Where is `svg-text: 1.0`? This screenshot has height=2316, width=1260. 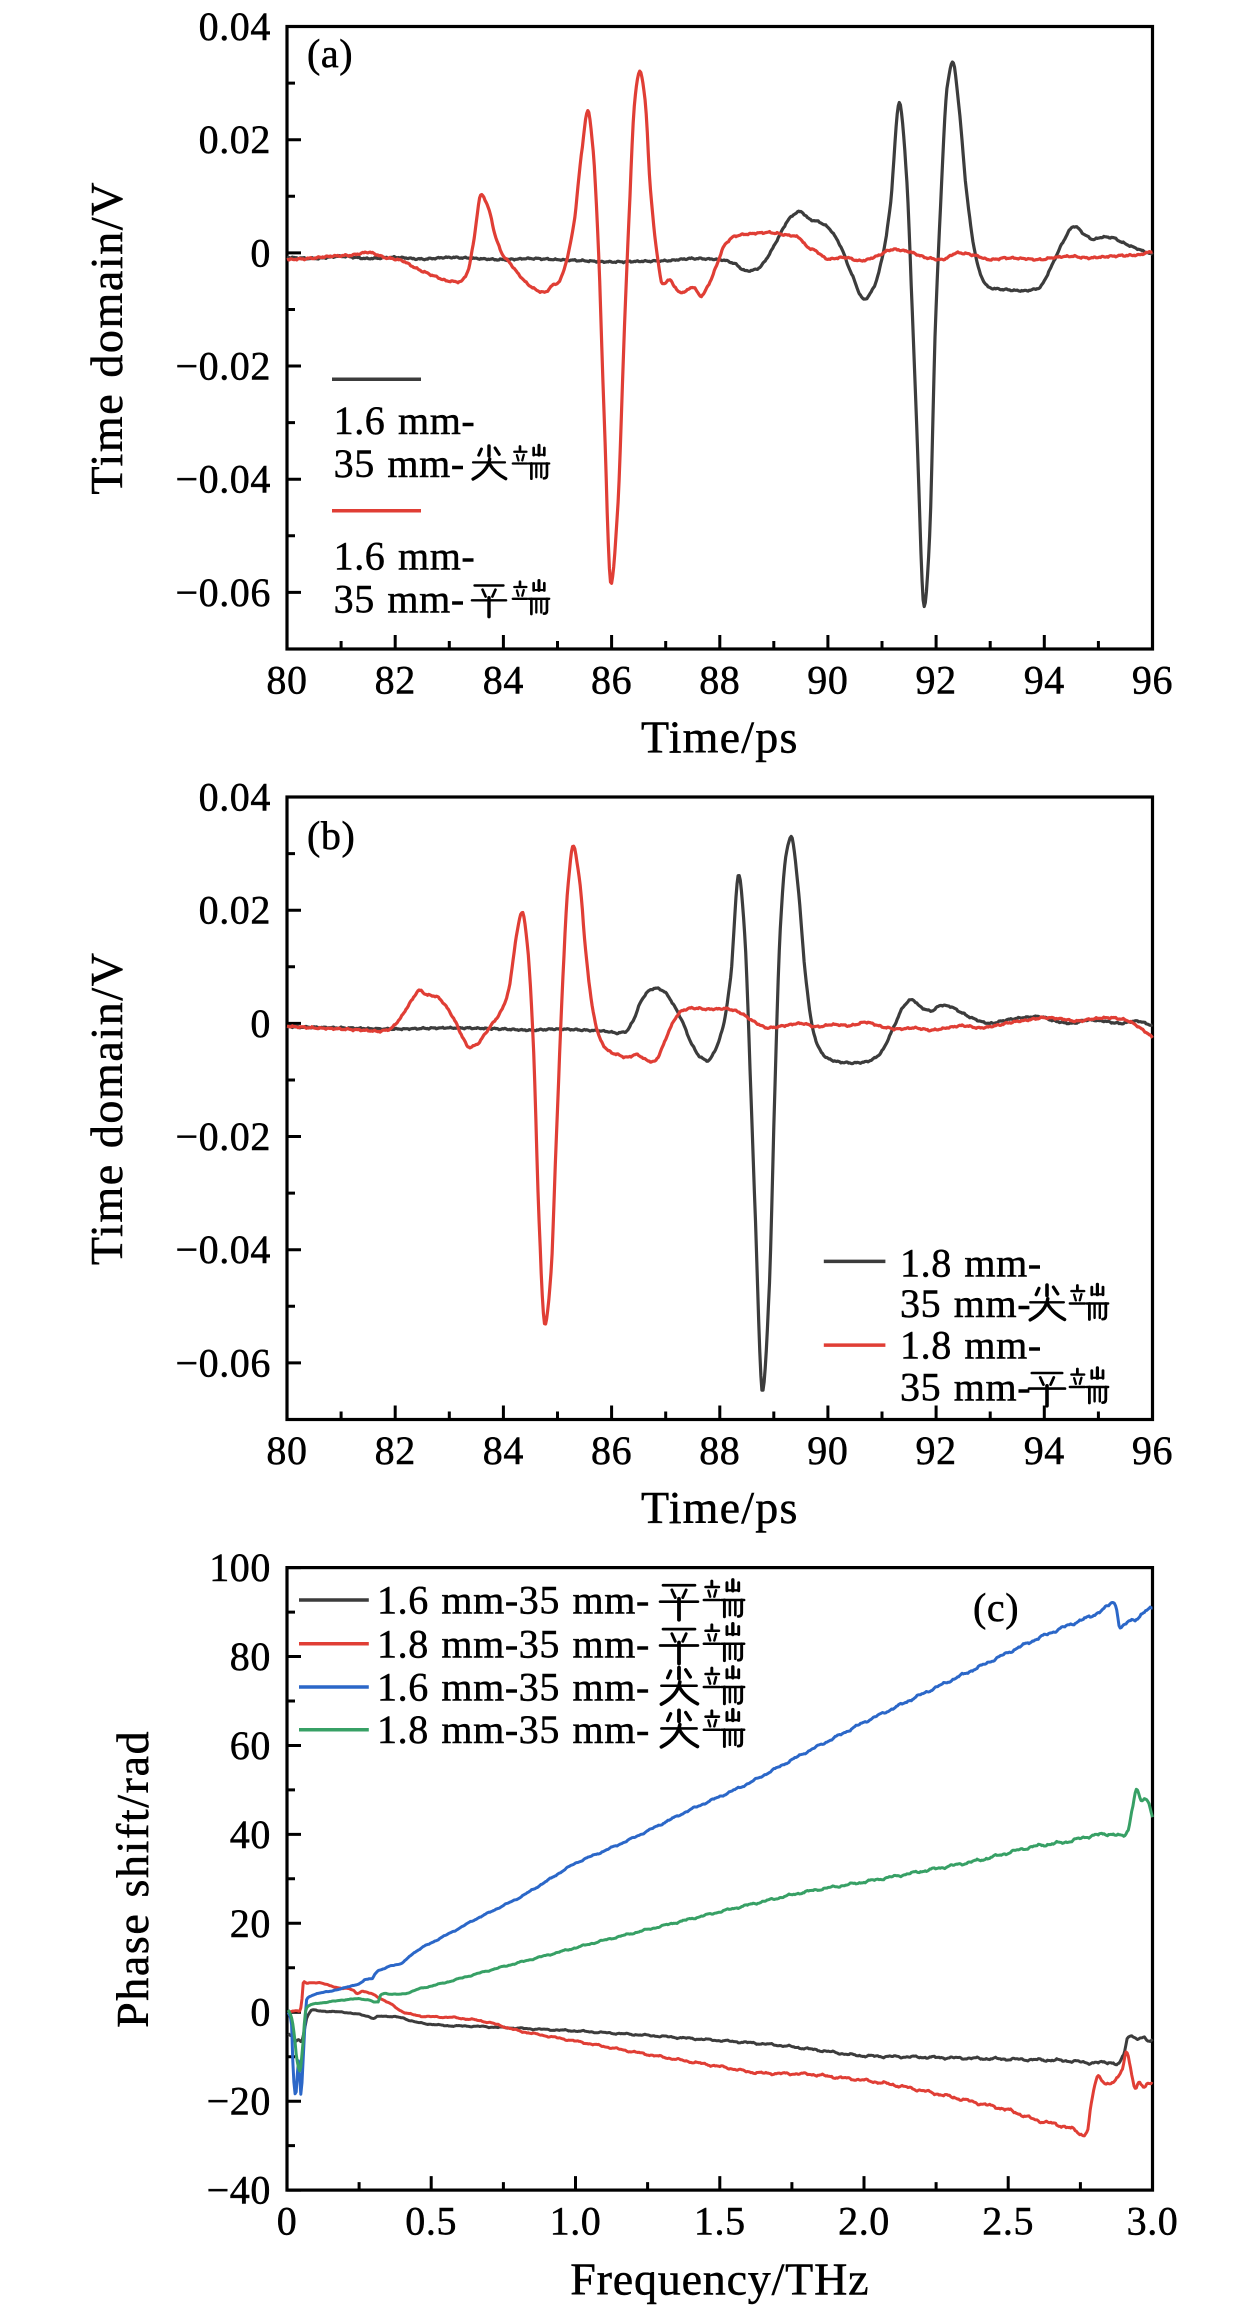
svg-text: 1.0 is located at coordinates (576, 2221).